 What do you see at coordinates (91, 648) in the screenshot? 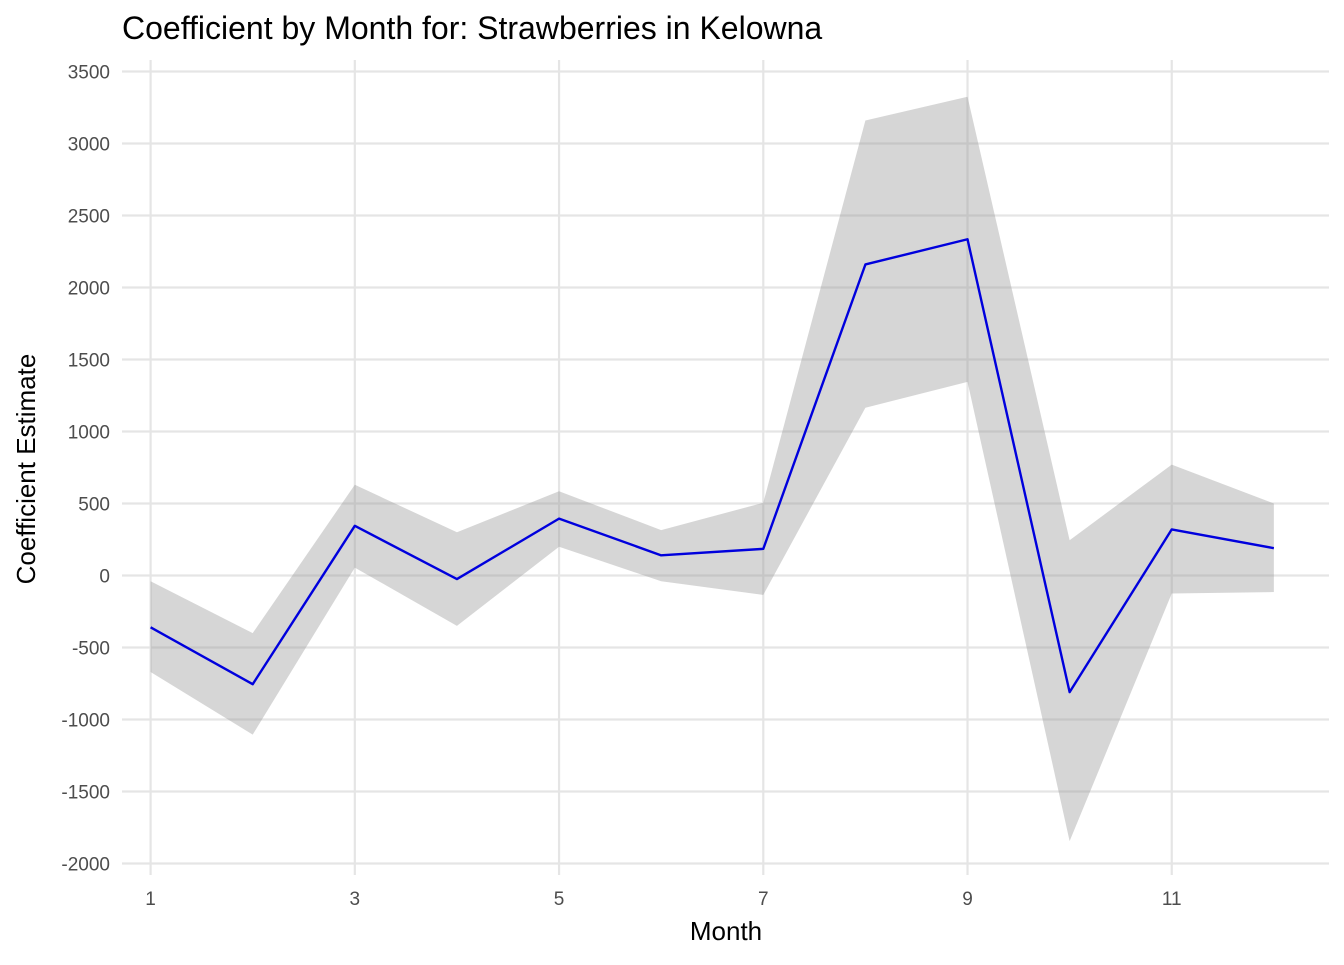
I see `y-tick-label: -500` at bounding box center [91, 648].